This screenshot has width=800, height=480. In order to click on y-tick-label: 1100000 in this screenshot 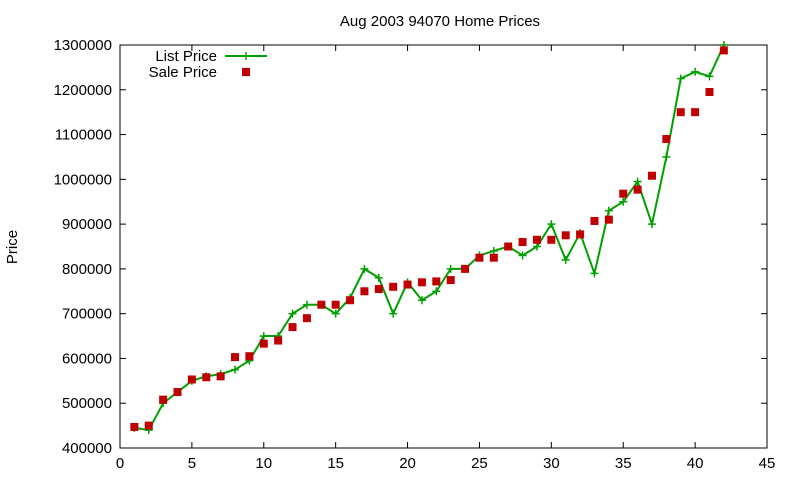, I will do `click(83, 135)`.